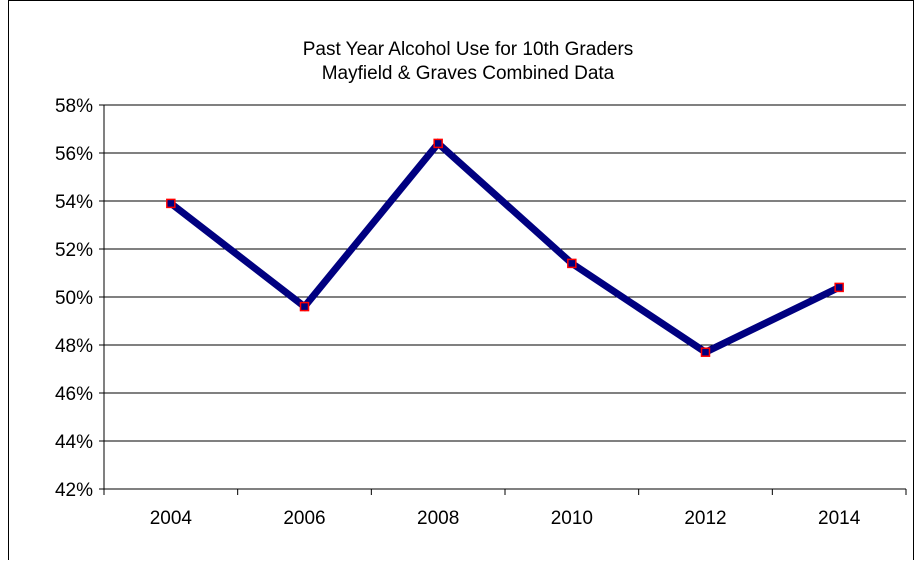 The height and width of the screenshot is (563, 920). What do you see at coordinates (304, 518) in the screenshot?
I see `x-tick-label: 2006` at bounding box center [304, 518].